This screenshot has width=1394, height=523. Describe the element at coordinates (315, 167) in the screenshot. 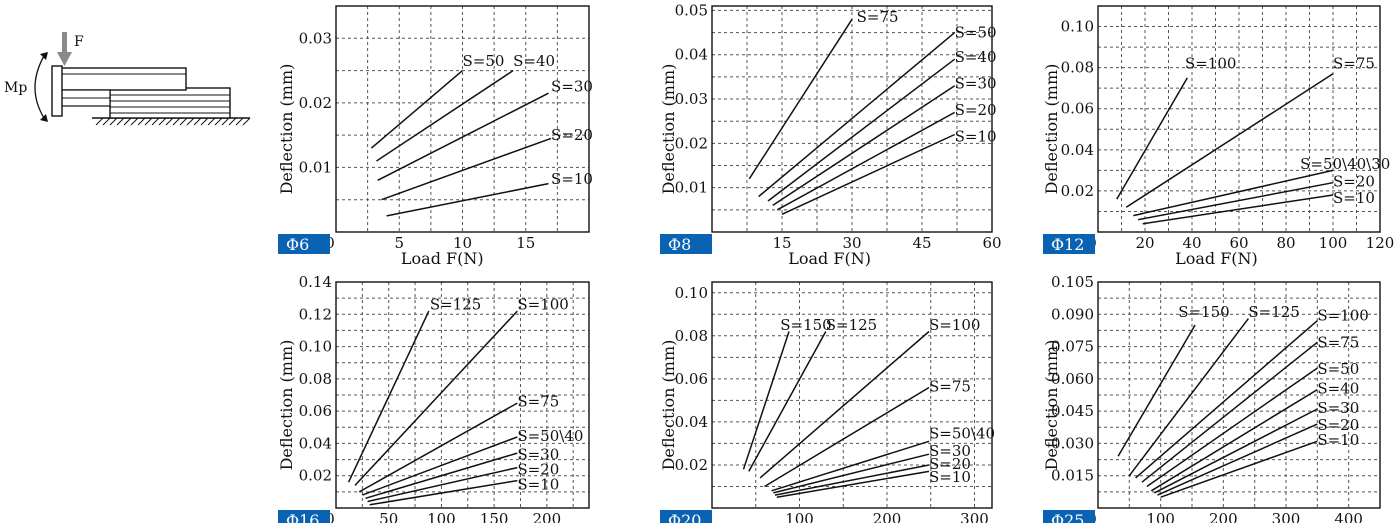

I see `y-tick-label: 0.01` at that location.